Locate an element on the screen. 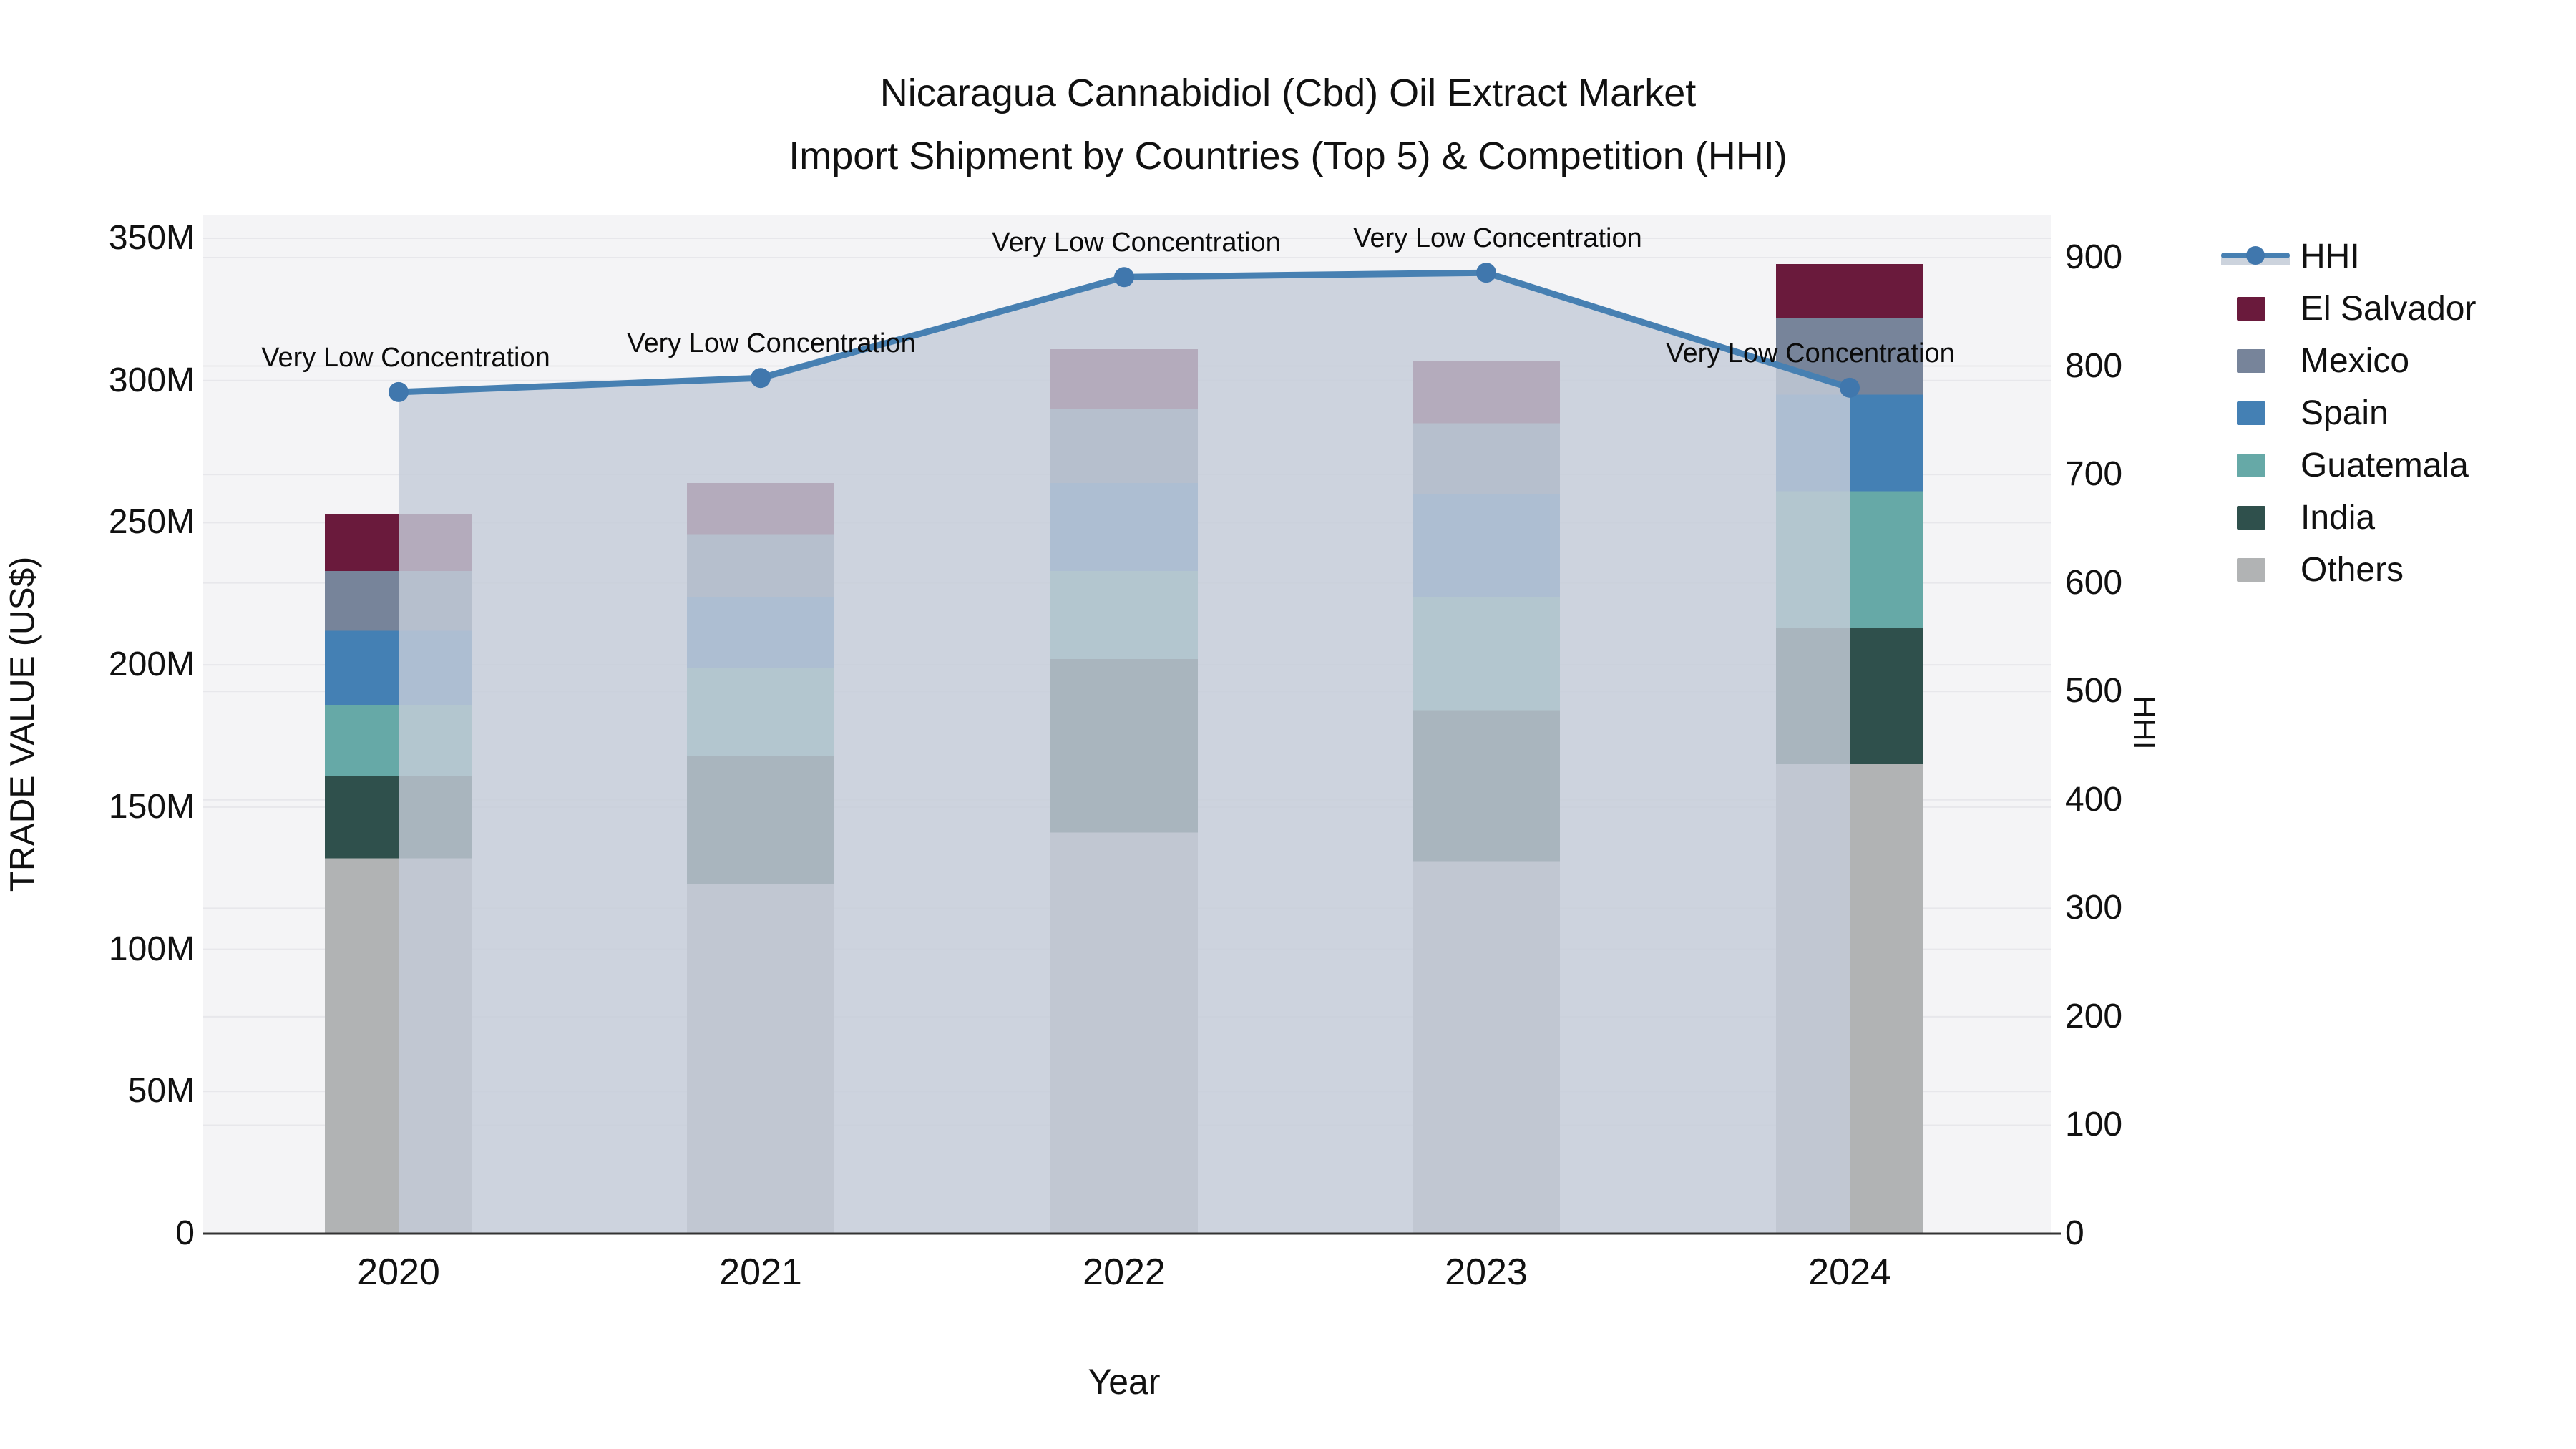 Image resolution: width=2576 pixels, height=1449 pixels. y-axis-title-left: TRADE VALUE (US$) is located at coordinates (23, 724).